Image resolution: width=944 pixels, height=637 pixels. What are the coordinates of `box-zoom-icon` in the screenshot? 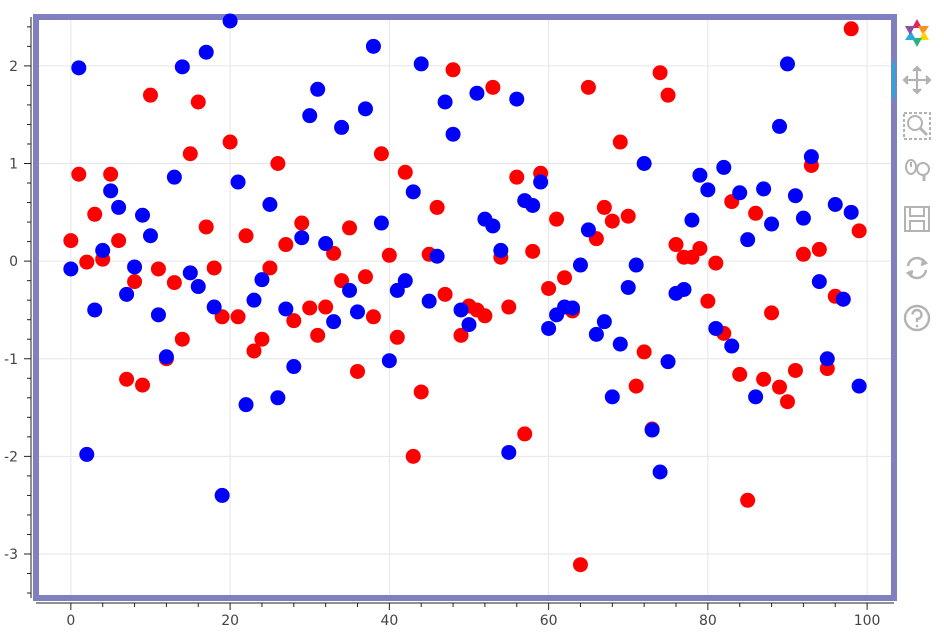 It's located at (917, 126).